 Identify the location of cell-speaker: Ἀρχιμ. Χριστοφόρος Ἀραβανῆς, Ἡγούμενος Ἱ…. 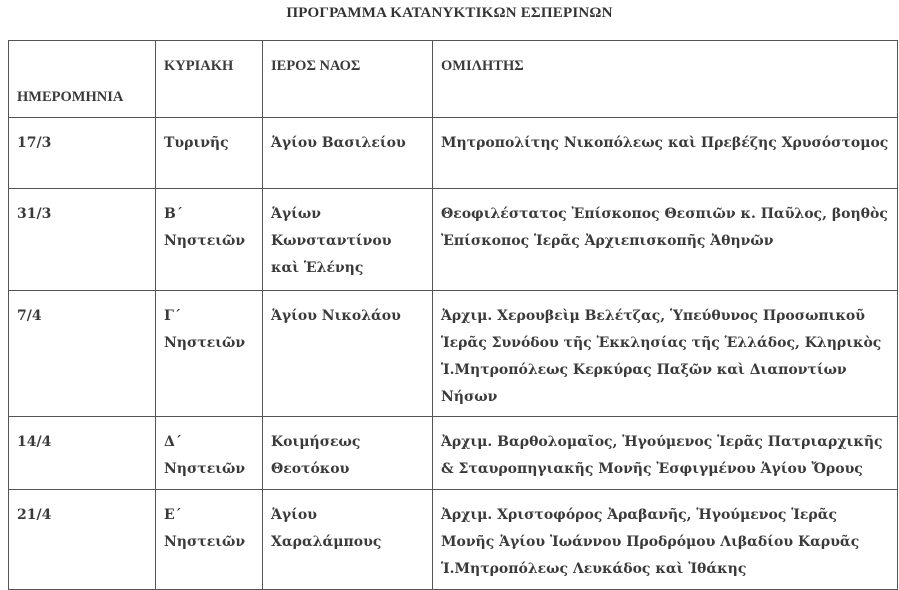
(665, 539).